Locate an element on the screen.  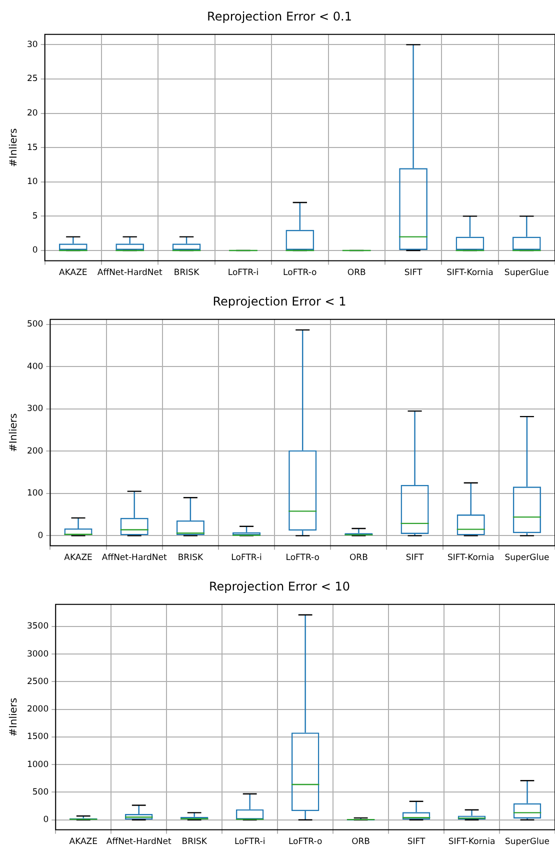
chart-title: Reprojection Error < 10 is located at coordinates (279, 586).